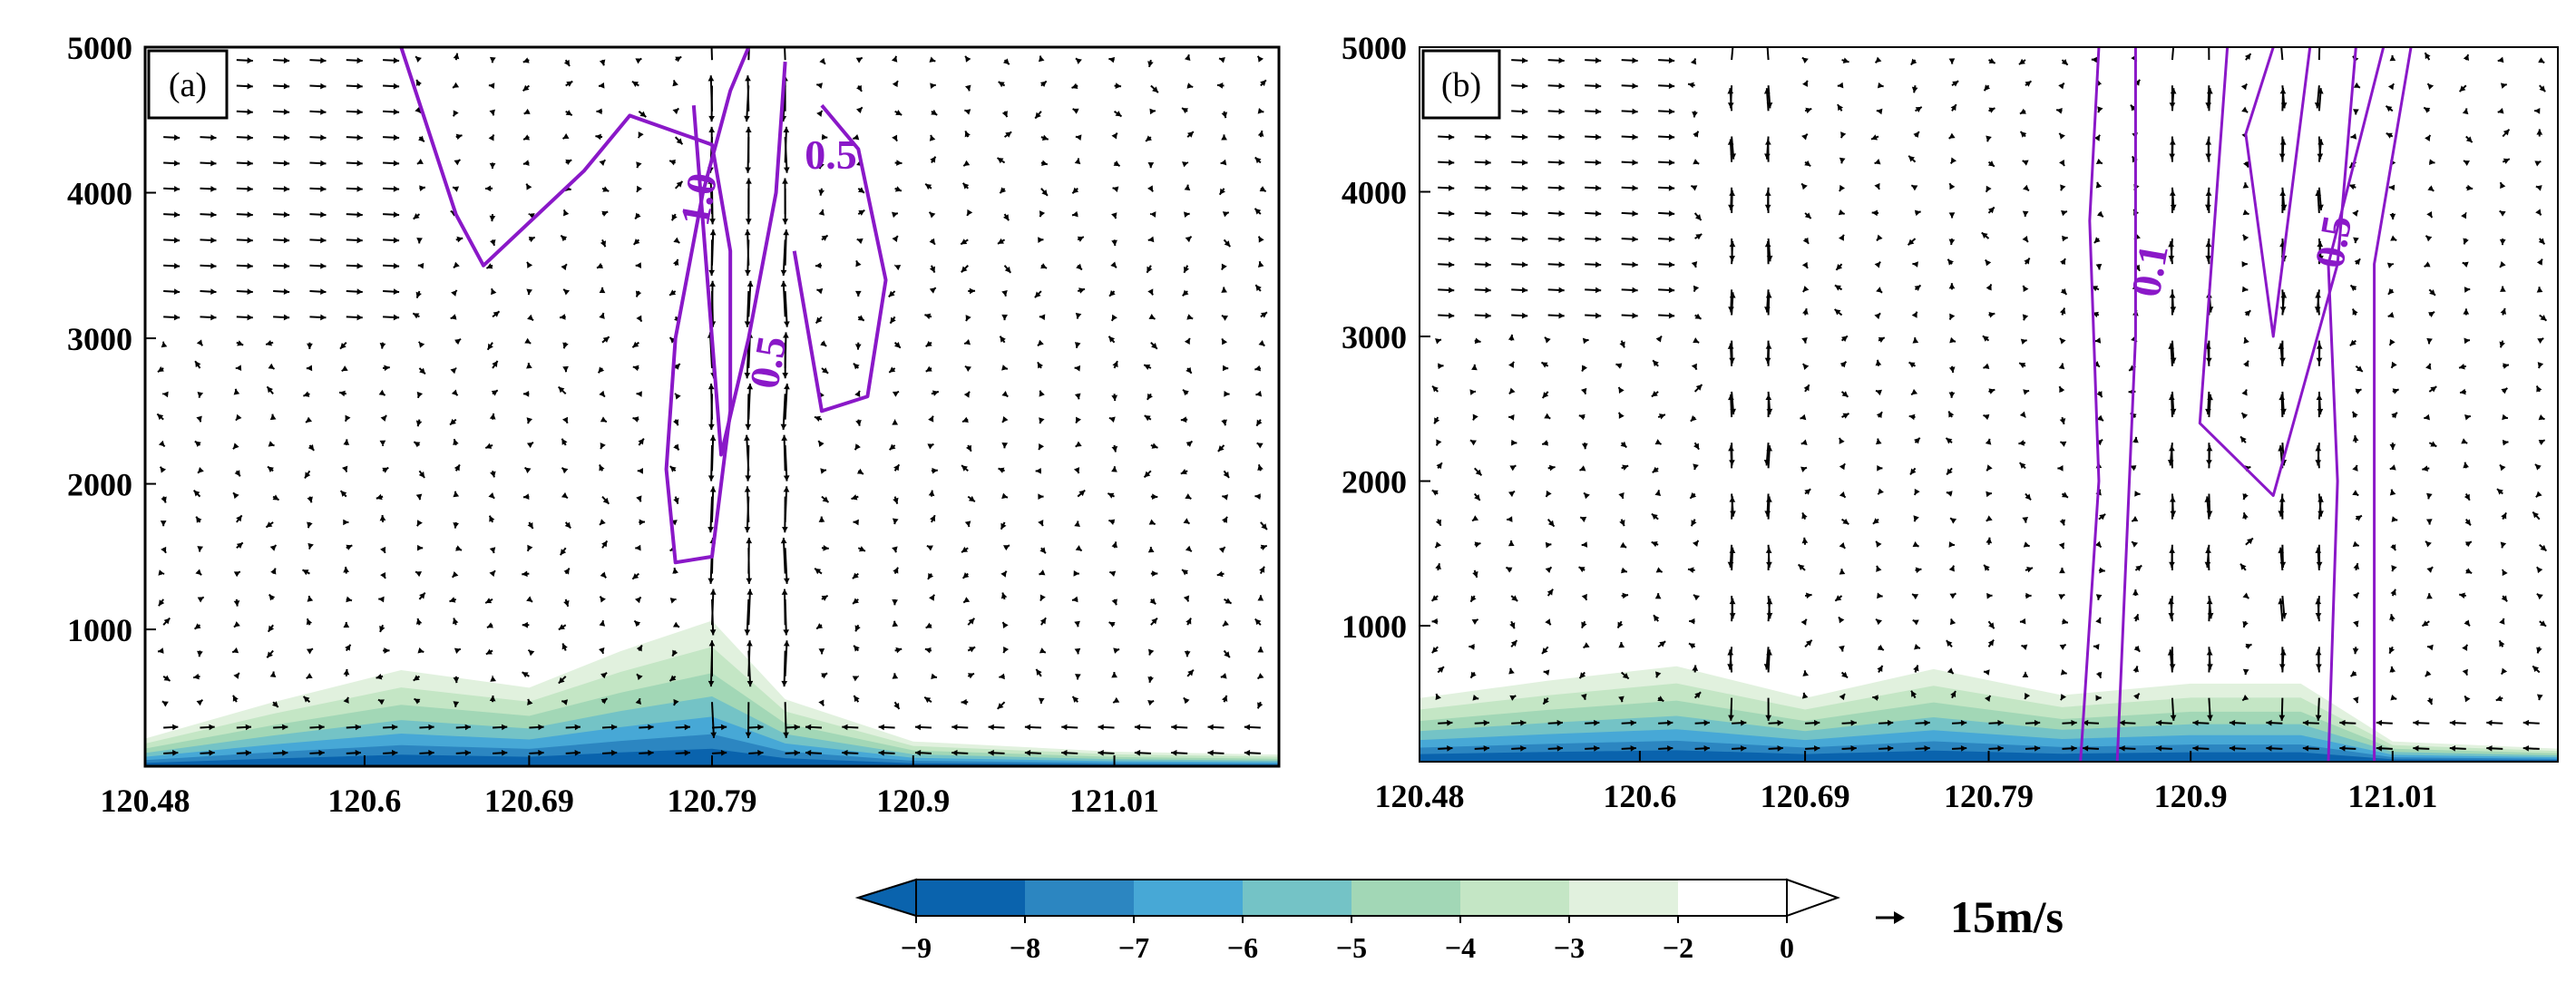  Describe the element at coordinates (1351, 947) in the screenshot. I see `colorbar-tick-label: −5` at that location.